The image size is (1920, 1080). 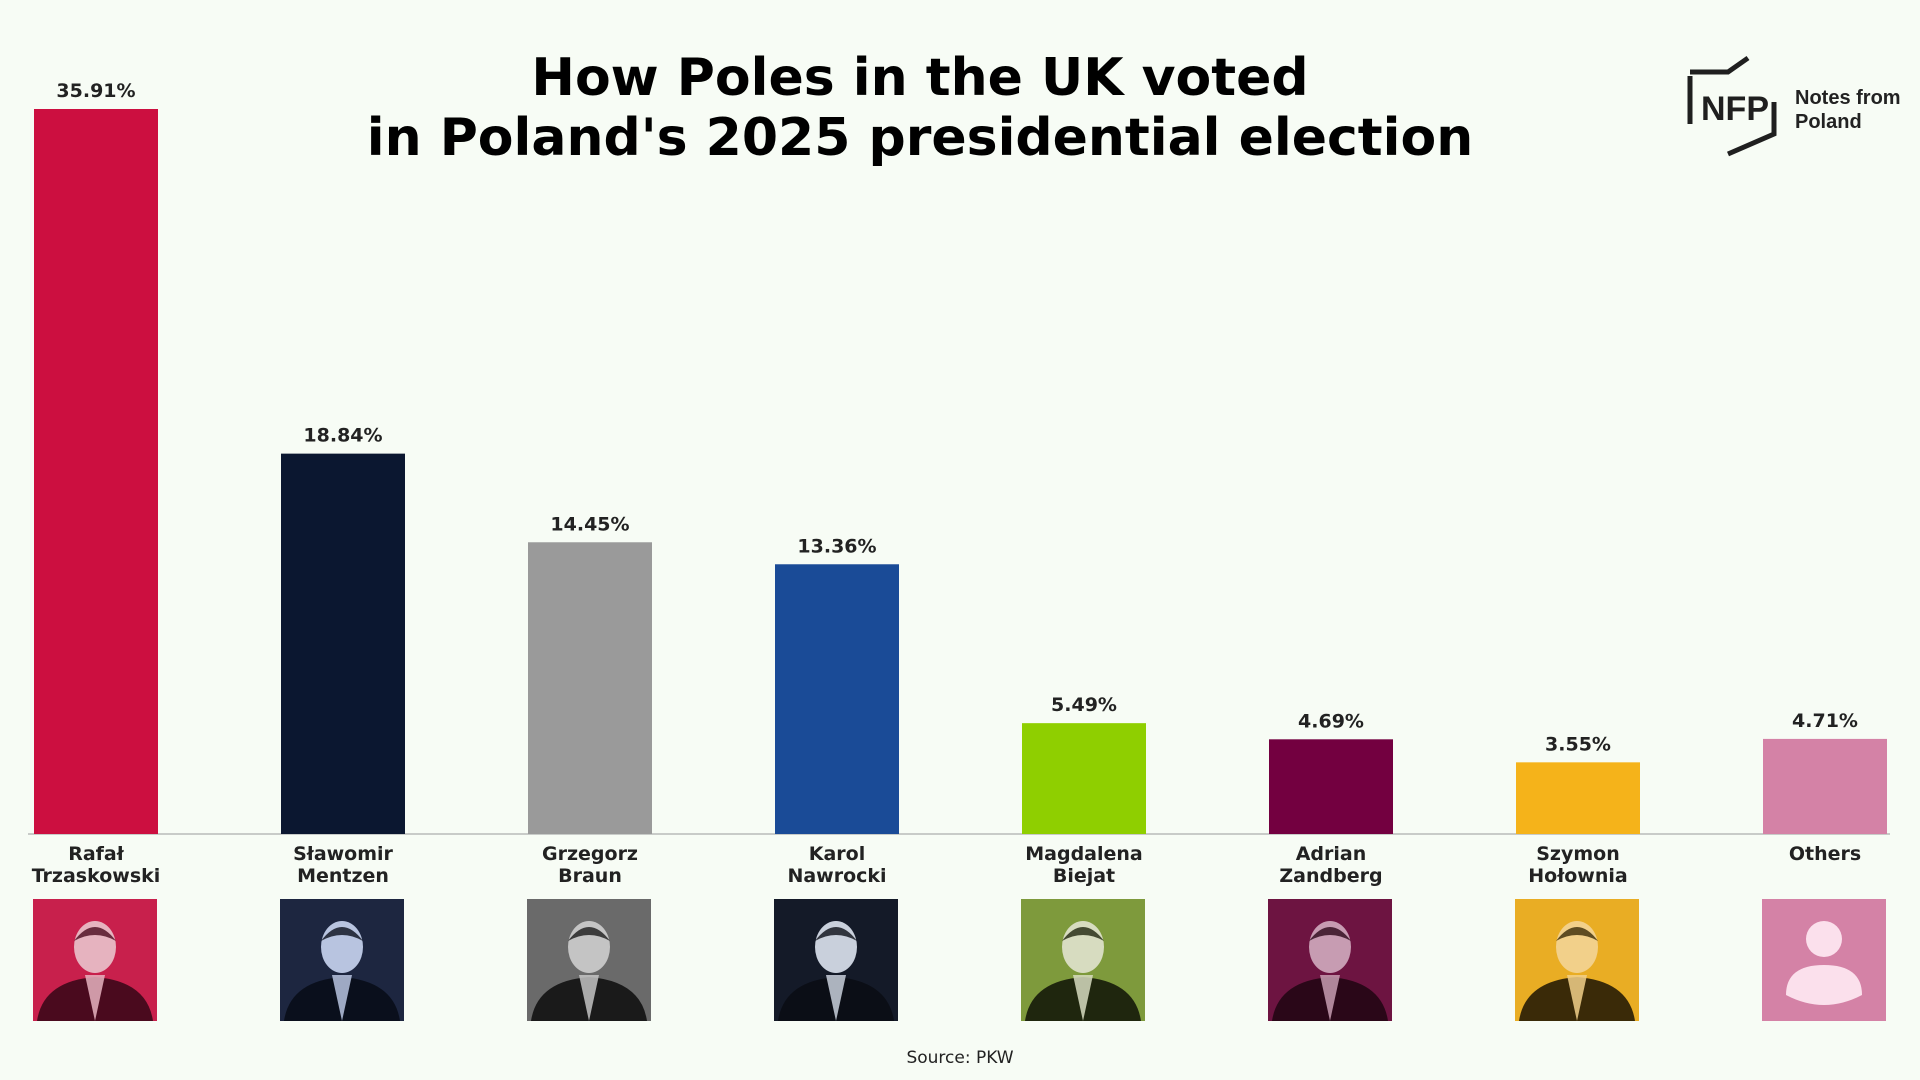 I want to click on category-label-4: Magdalena Biejat, so click(x=1084, y=865).